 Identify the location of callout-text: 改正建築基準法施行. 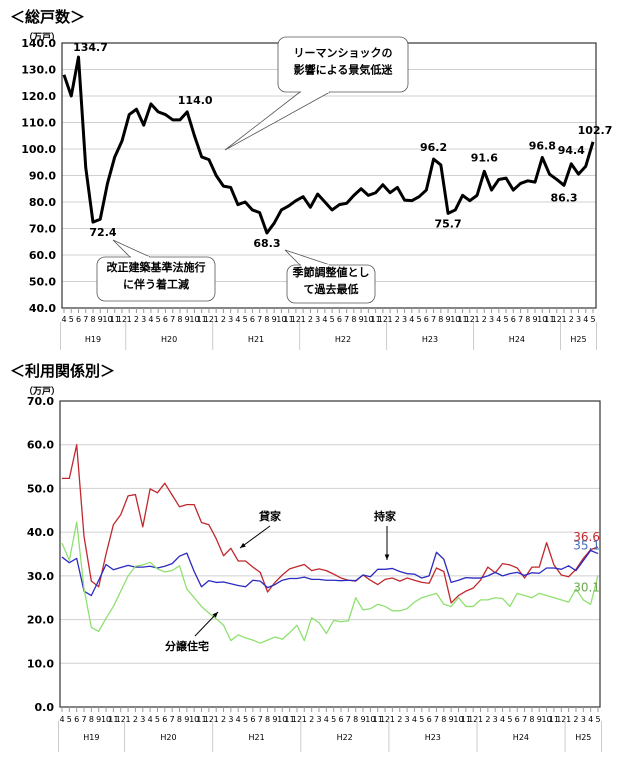
(156, 267).